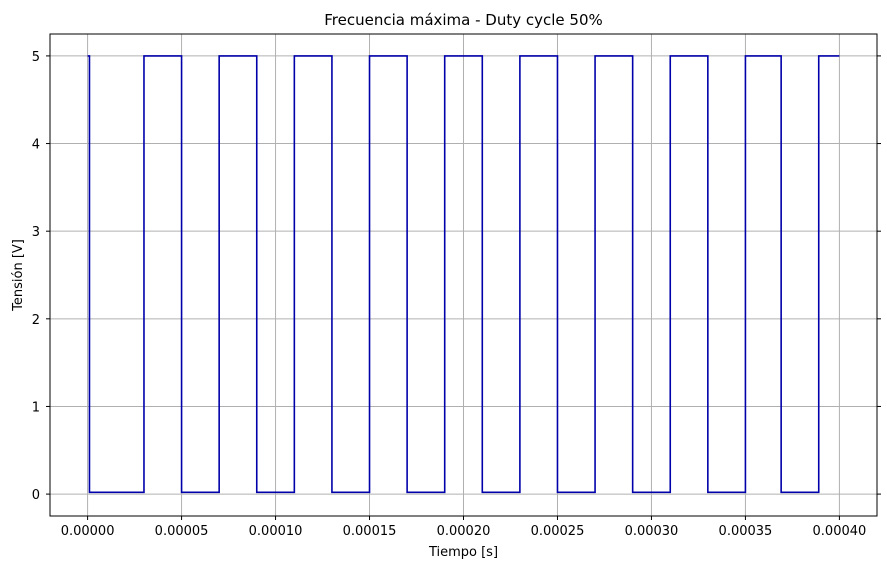 This screenshot has width=887, height=570. I want to click on x-tick-label: 0.00035, so click(746, 531).